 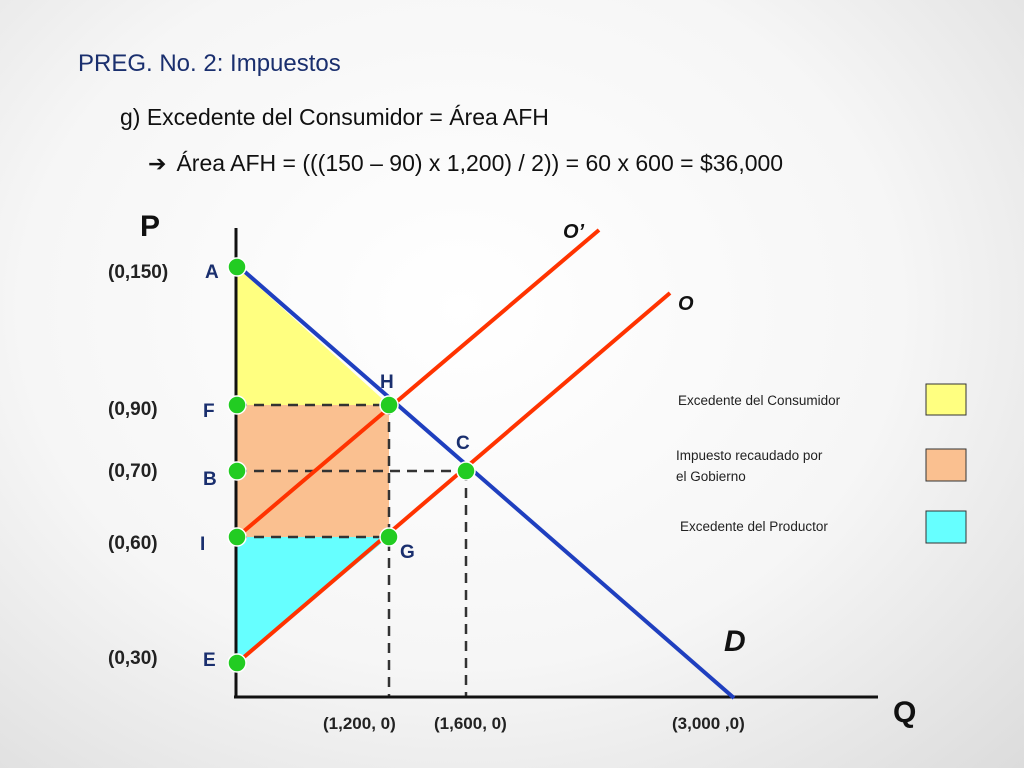 What do you see at coordinates (389, 405) in the screenshot?
I see `point-h-marker` at bounding box center [389, 405].